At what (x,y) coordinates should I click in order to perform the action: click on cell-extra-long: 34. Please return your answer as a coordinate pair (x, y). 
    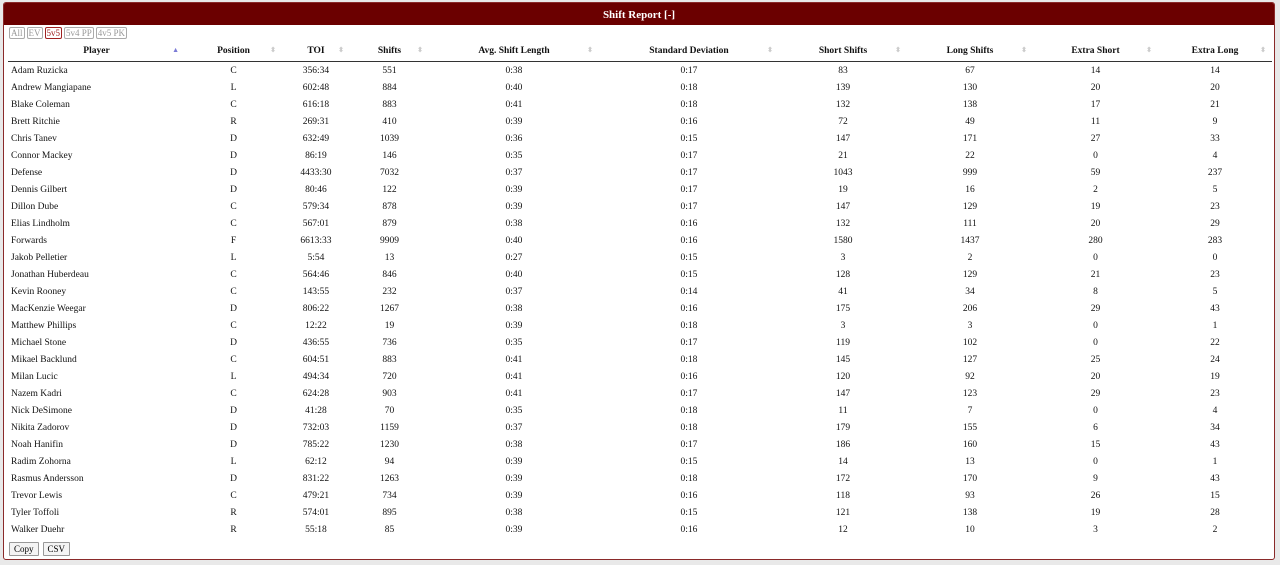
    Looking at the image, I should click on (1215, 427).